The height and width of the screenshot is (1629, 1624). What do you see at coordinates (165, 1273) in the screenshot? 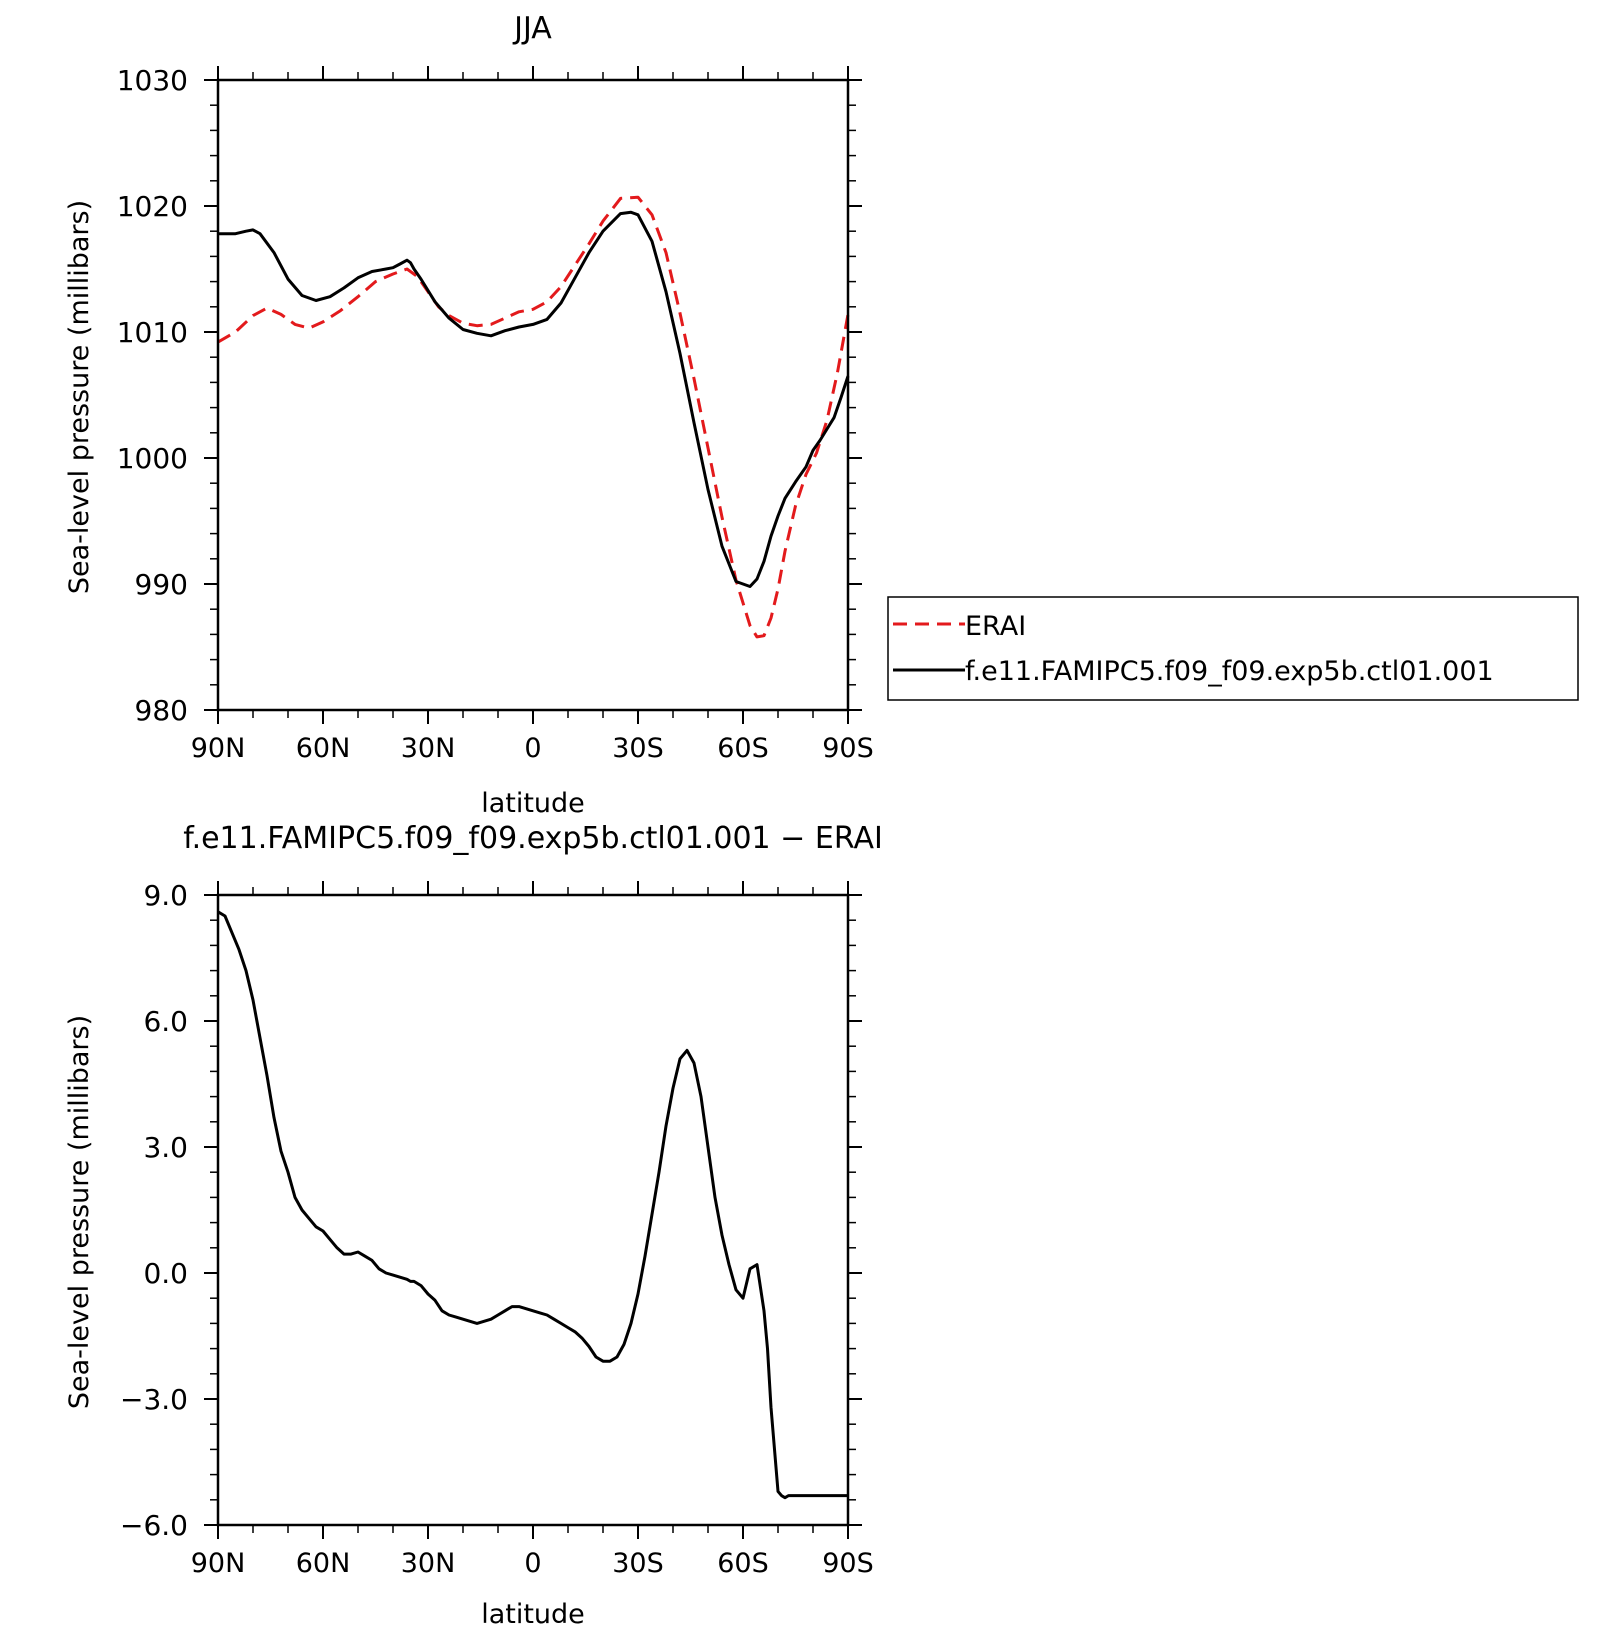
I see `bottom-y-tick-label: 0.0` at bounding box center [165, 1273].